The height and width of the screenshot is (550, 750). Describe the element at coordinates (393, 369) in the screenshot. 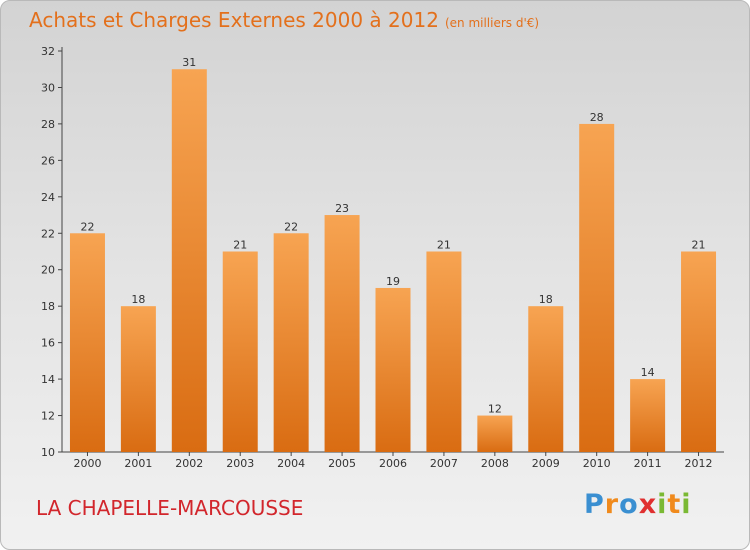

I see `bar-2006` at that location.